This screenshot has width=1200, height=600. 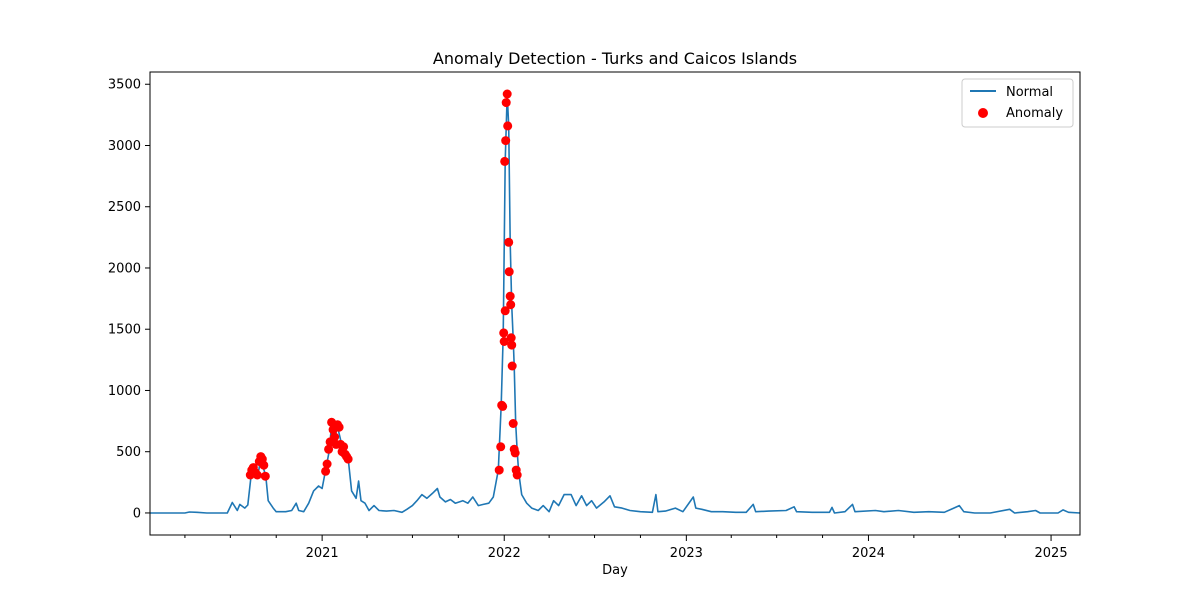 I want to click on x-tick-label: 2021, so click(x=322, y=553).